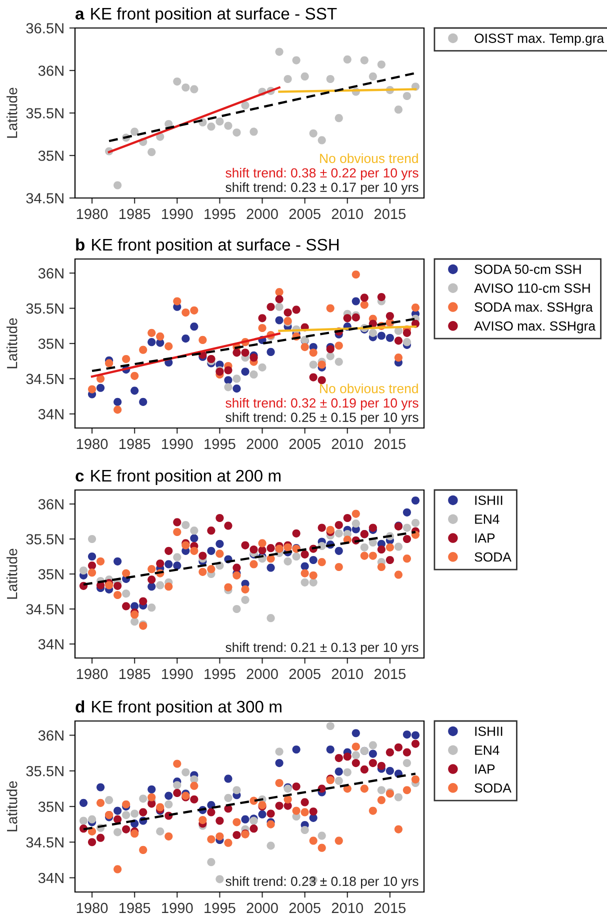  What do you see at coordinates (487, 750) in the screenshot?
I see `legend-label: EN4` at bounding box center [487, 750].